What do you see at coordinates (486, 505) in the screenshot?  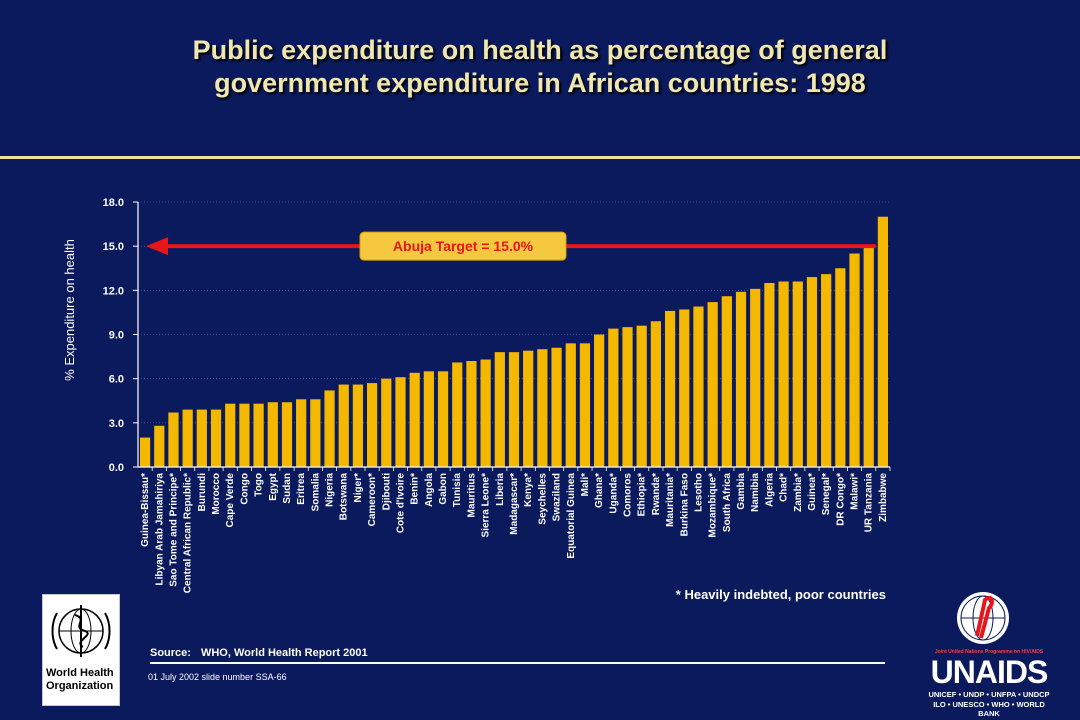 I see `x-tick-label: Sierra Leone*` at bounding box center [486, 505].